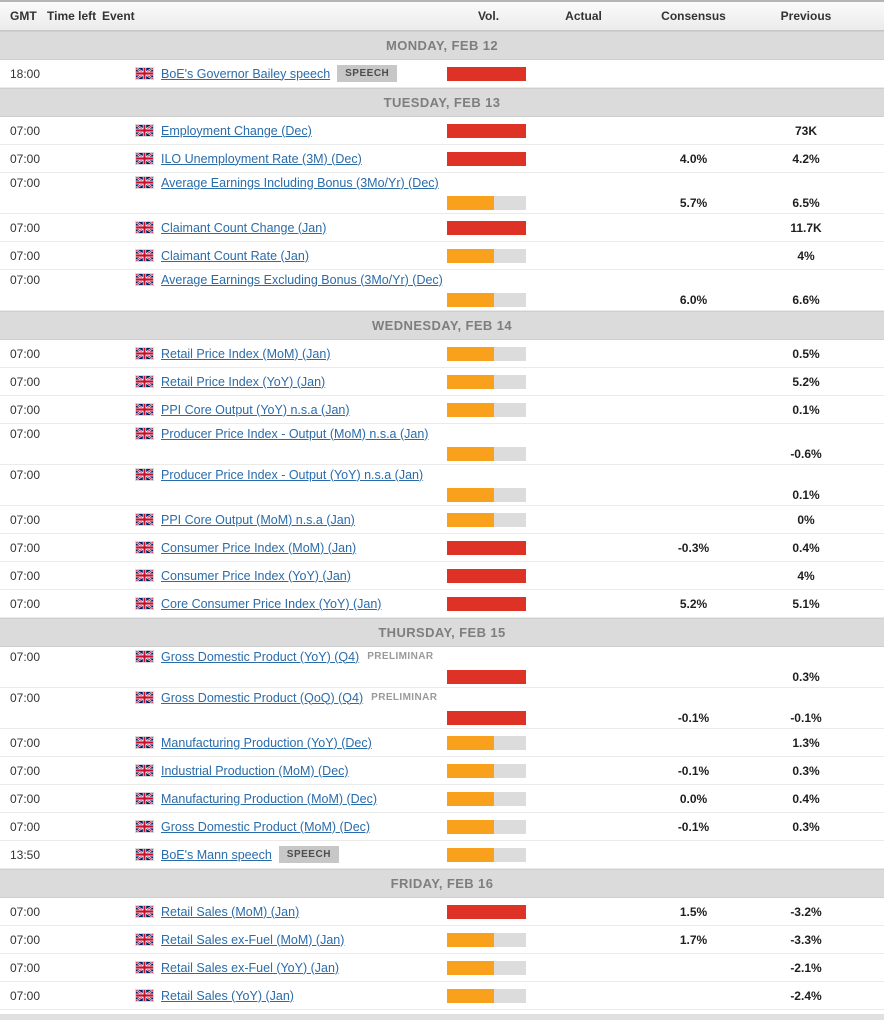 The width and height of the screenshot is (896, 1020). Describe the element at coordinates (266, 826) in the screenshot. I see `event-link: Gross Domestic Product (MoM) (Dec)` at that location.